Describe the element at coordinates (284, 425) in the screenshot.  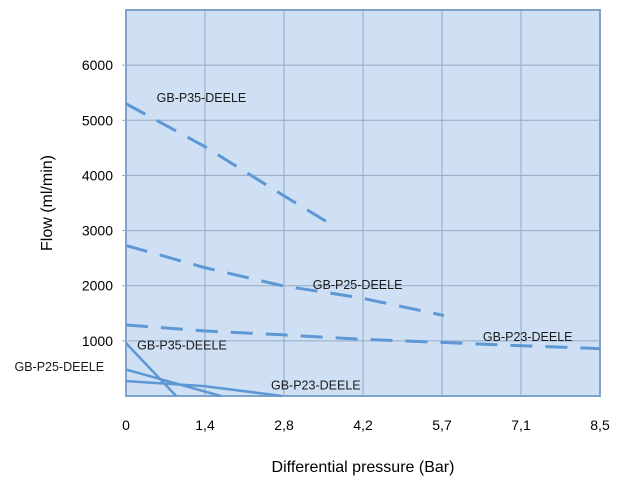
I see `x-tick-label: 2,8` at that location.